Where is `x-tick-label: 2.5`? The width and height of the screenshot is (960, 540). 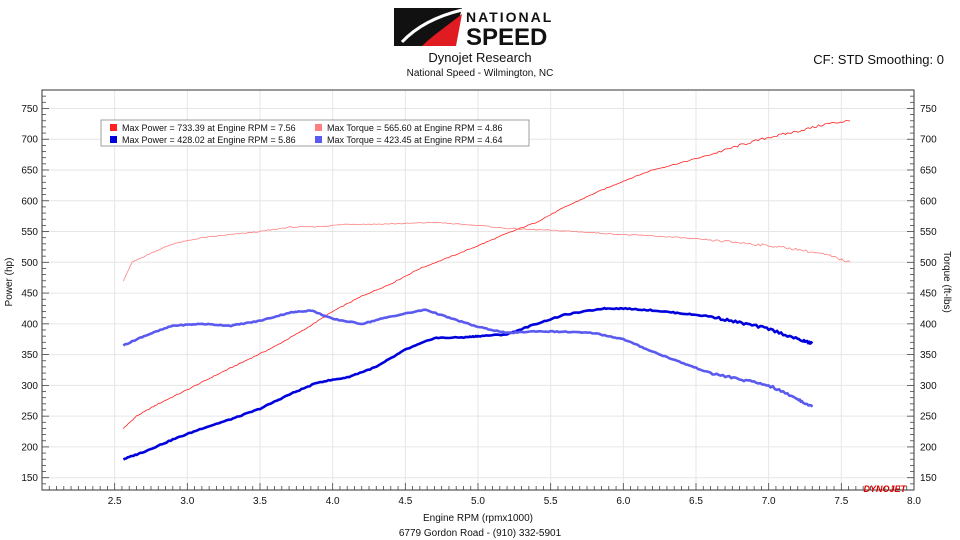 x-tick-label: 2.5 is located at coordinates (115, 501).